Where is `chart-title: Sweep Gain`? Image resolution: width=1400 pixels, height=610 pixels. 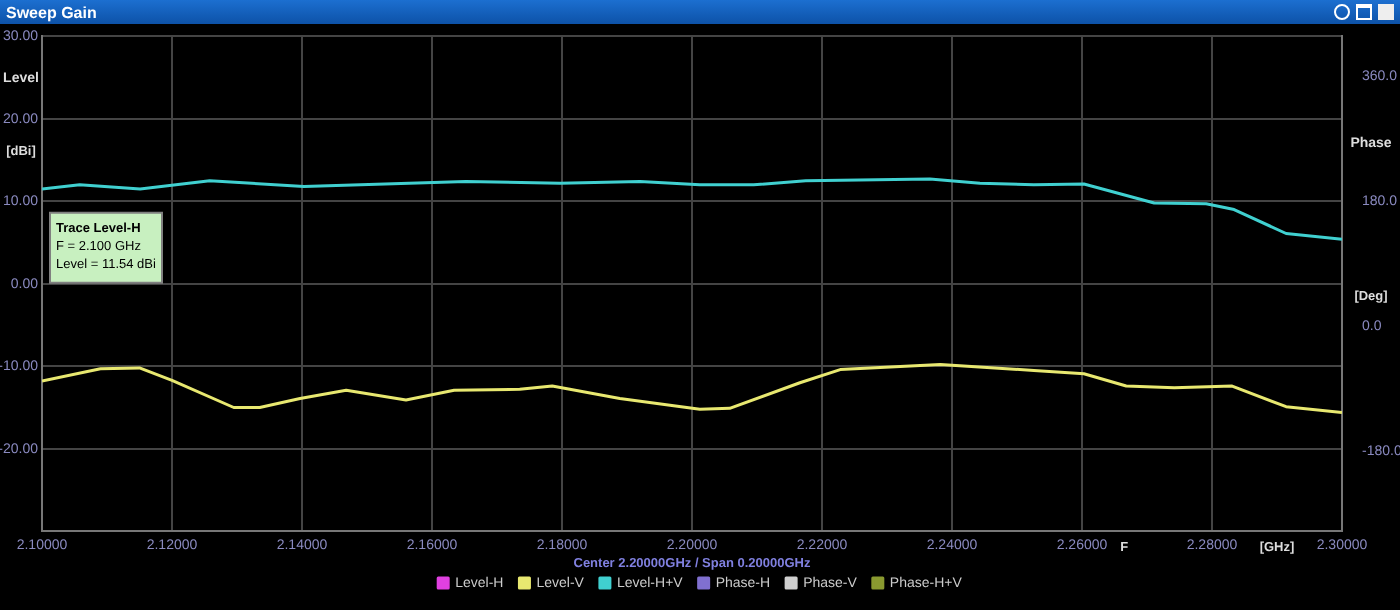 chart-title: Sweep Gain is located at coordinates (51, 12).